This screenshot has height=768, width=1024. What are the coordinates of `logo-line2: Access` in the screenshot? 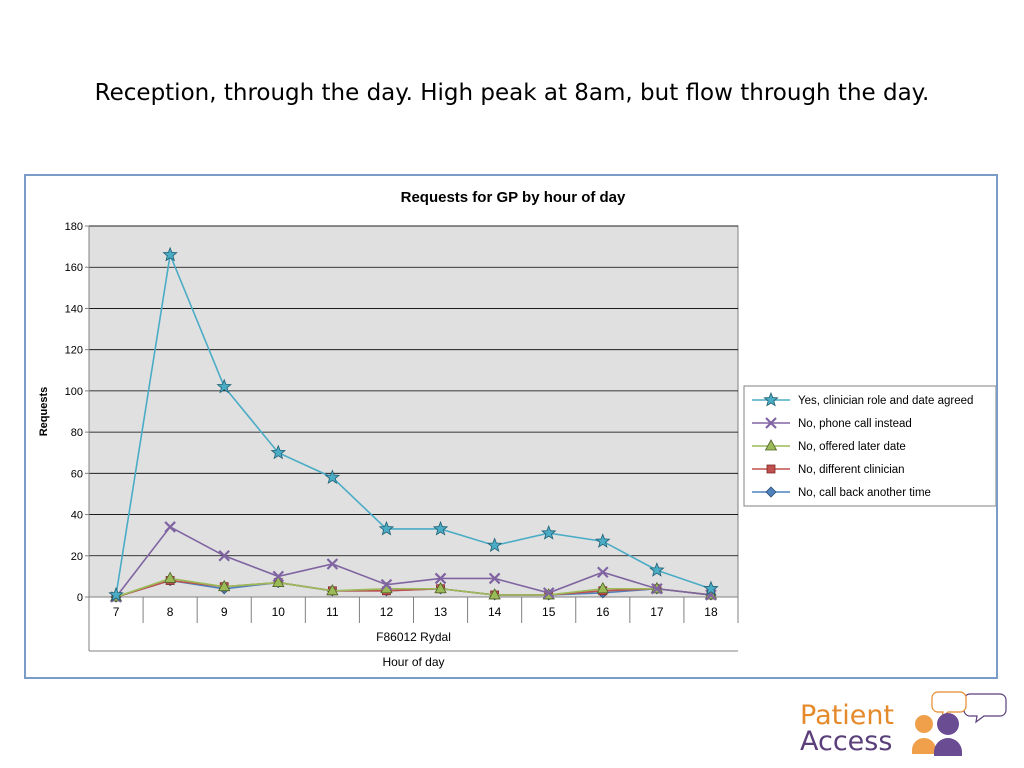 It's located at (846, 741).